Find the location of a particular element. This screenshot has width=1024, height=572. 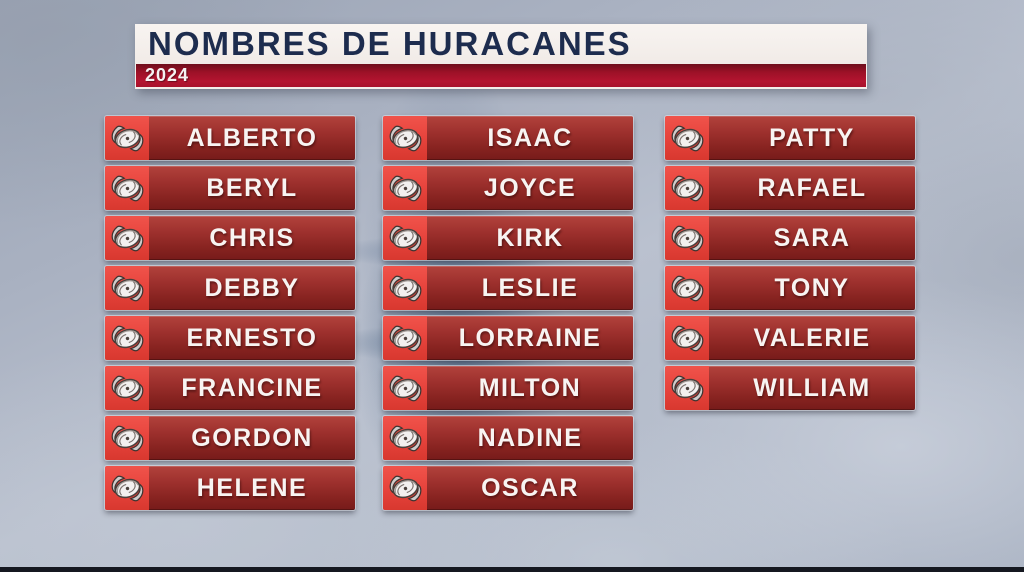

name-bar: KIRK is located at coordinates (530, 238).